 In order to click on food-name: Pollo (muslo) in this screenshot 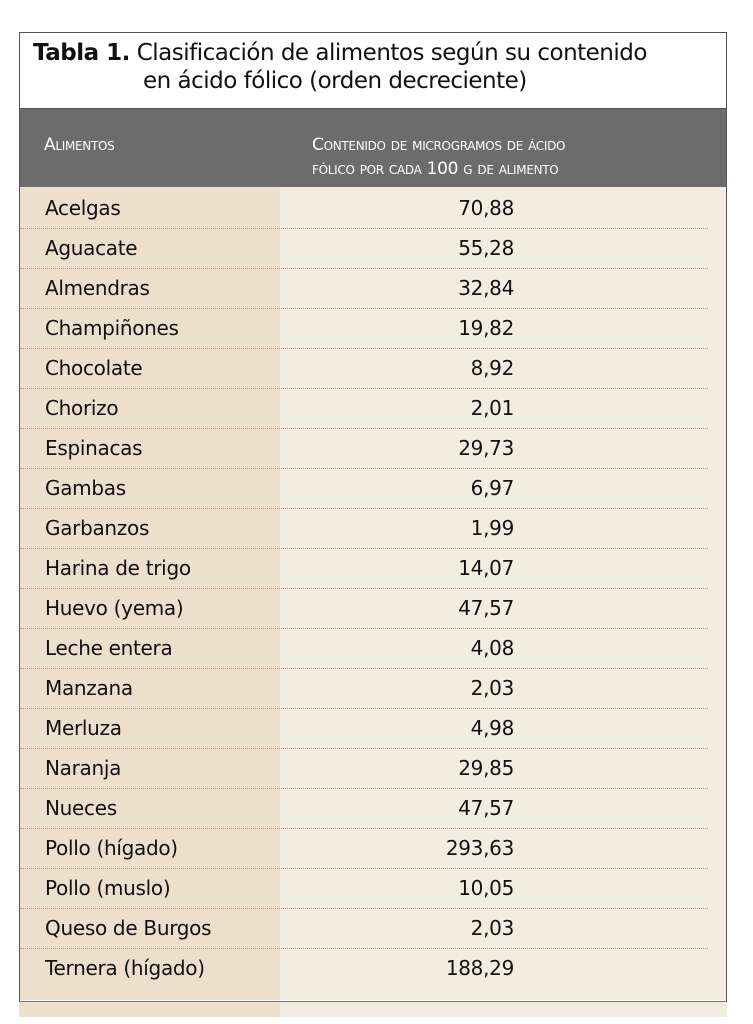, I will do `click(108, 888)`.